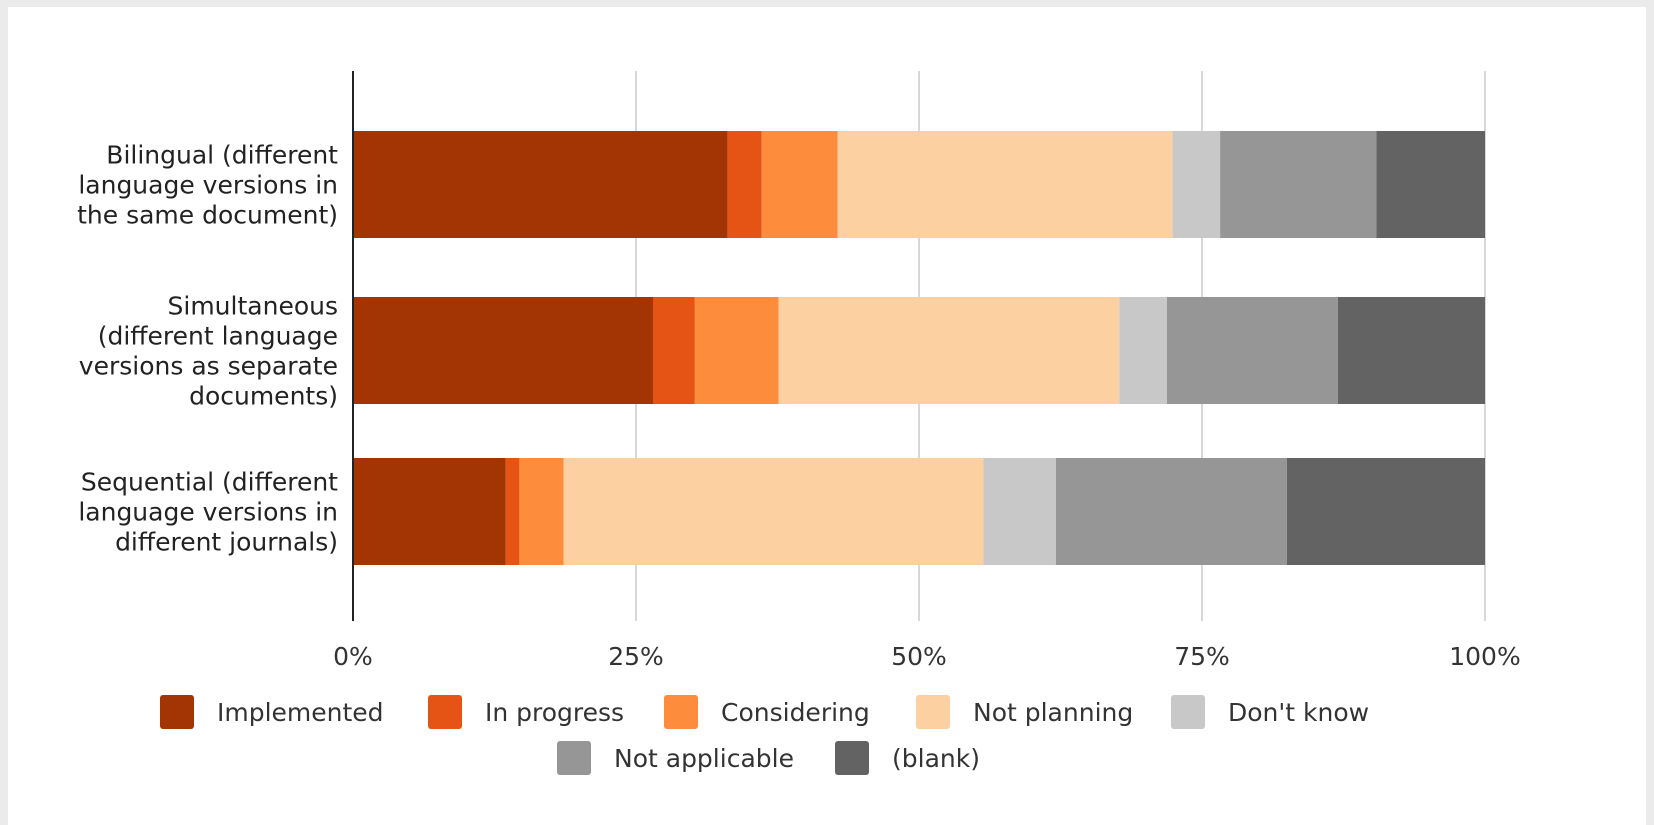  Describe the element at coordinates (263, 396) in the screenshot. I see `category-label-line: documents)` at that location.